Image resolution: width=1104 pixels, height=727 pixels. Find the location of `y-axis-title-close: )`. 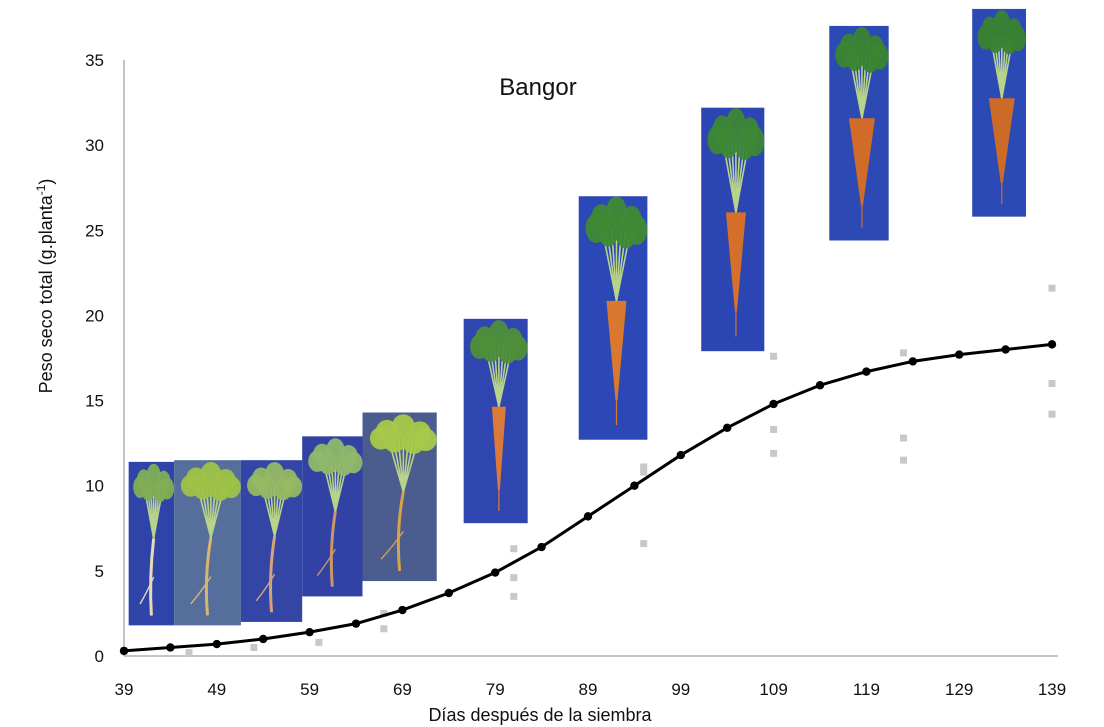

y-axis-title-close: ) is located at coordinates (46, 182).